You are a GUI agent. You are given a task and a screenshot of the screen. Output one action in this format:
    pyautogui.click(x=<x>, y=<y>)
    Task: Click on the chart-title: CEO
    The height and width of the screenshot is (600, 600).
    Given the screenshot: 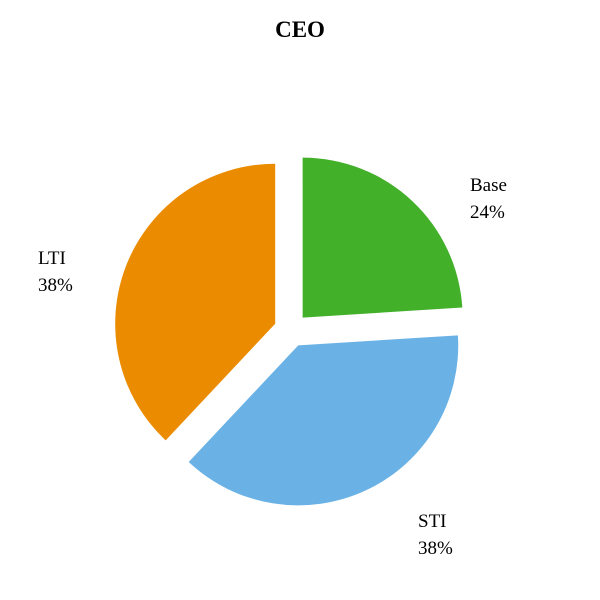 What is the action you would take?
    pyautogui.click(x=300, y=29)
    